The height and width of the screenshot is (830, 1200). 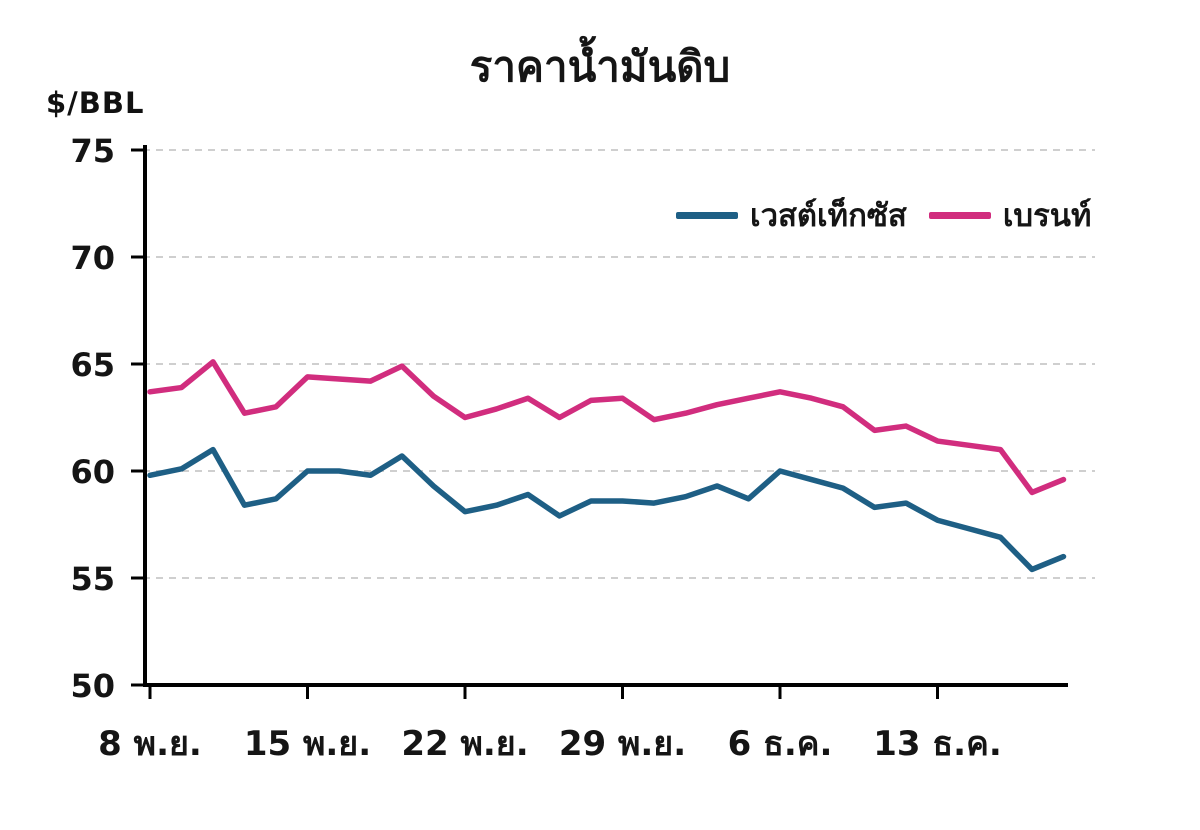 I want to click on legend-line-west-texas, so click(x=707, y=215).